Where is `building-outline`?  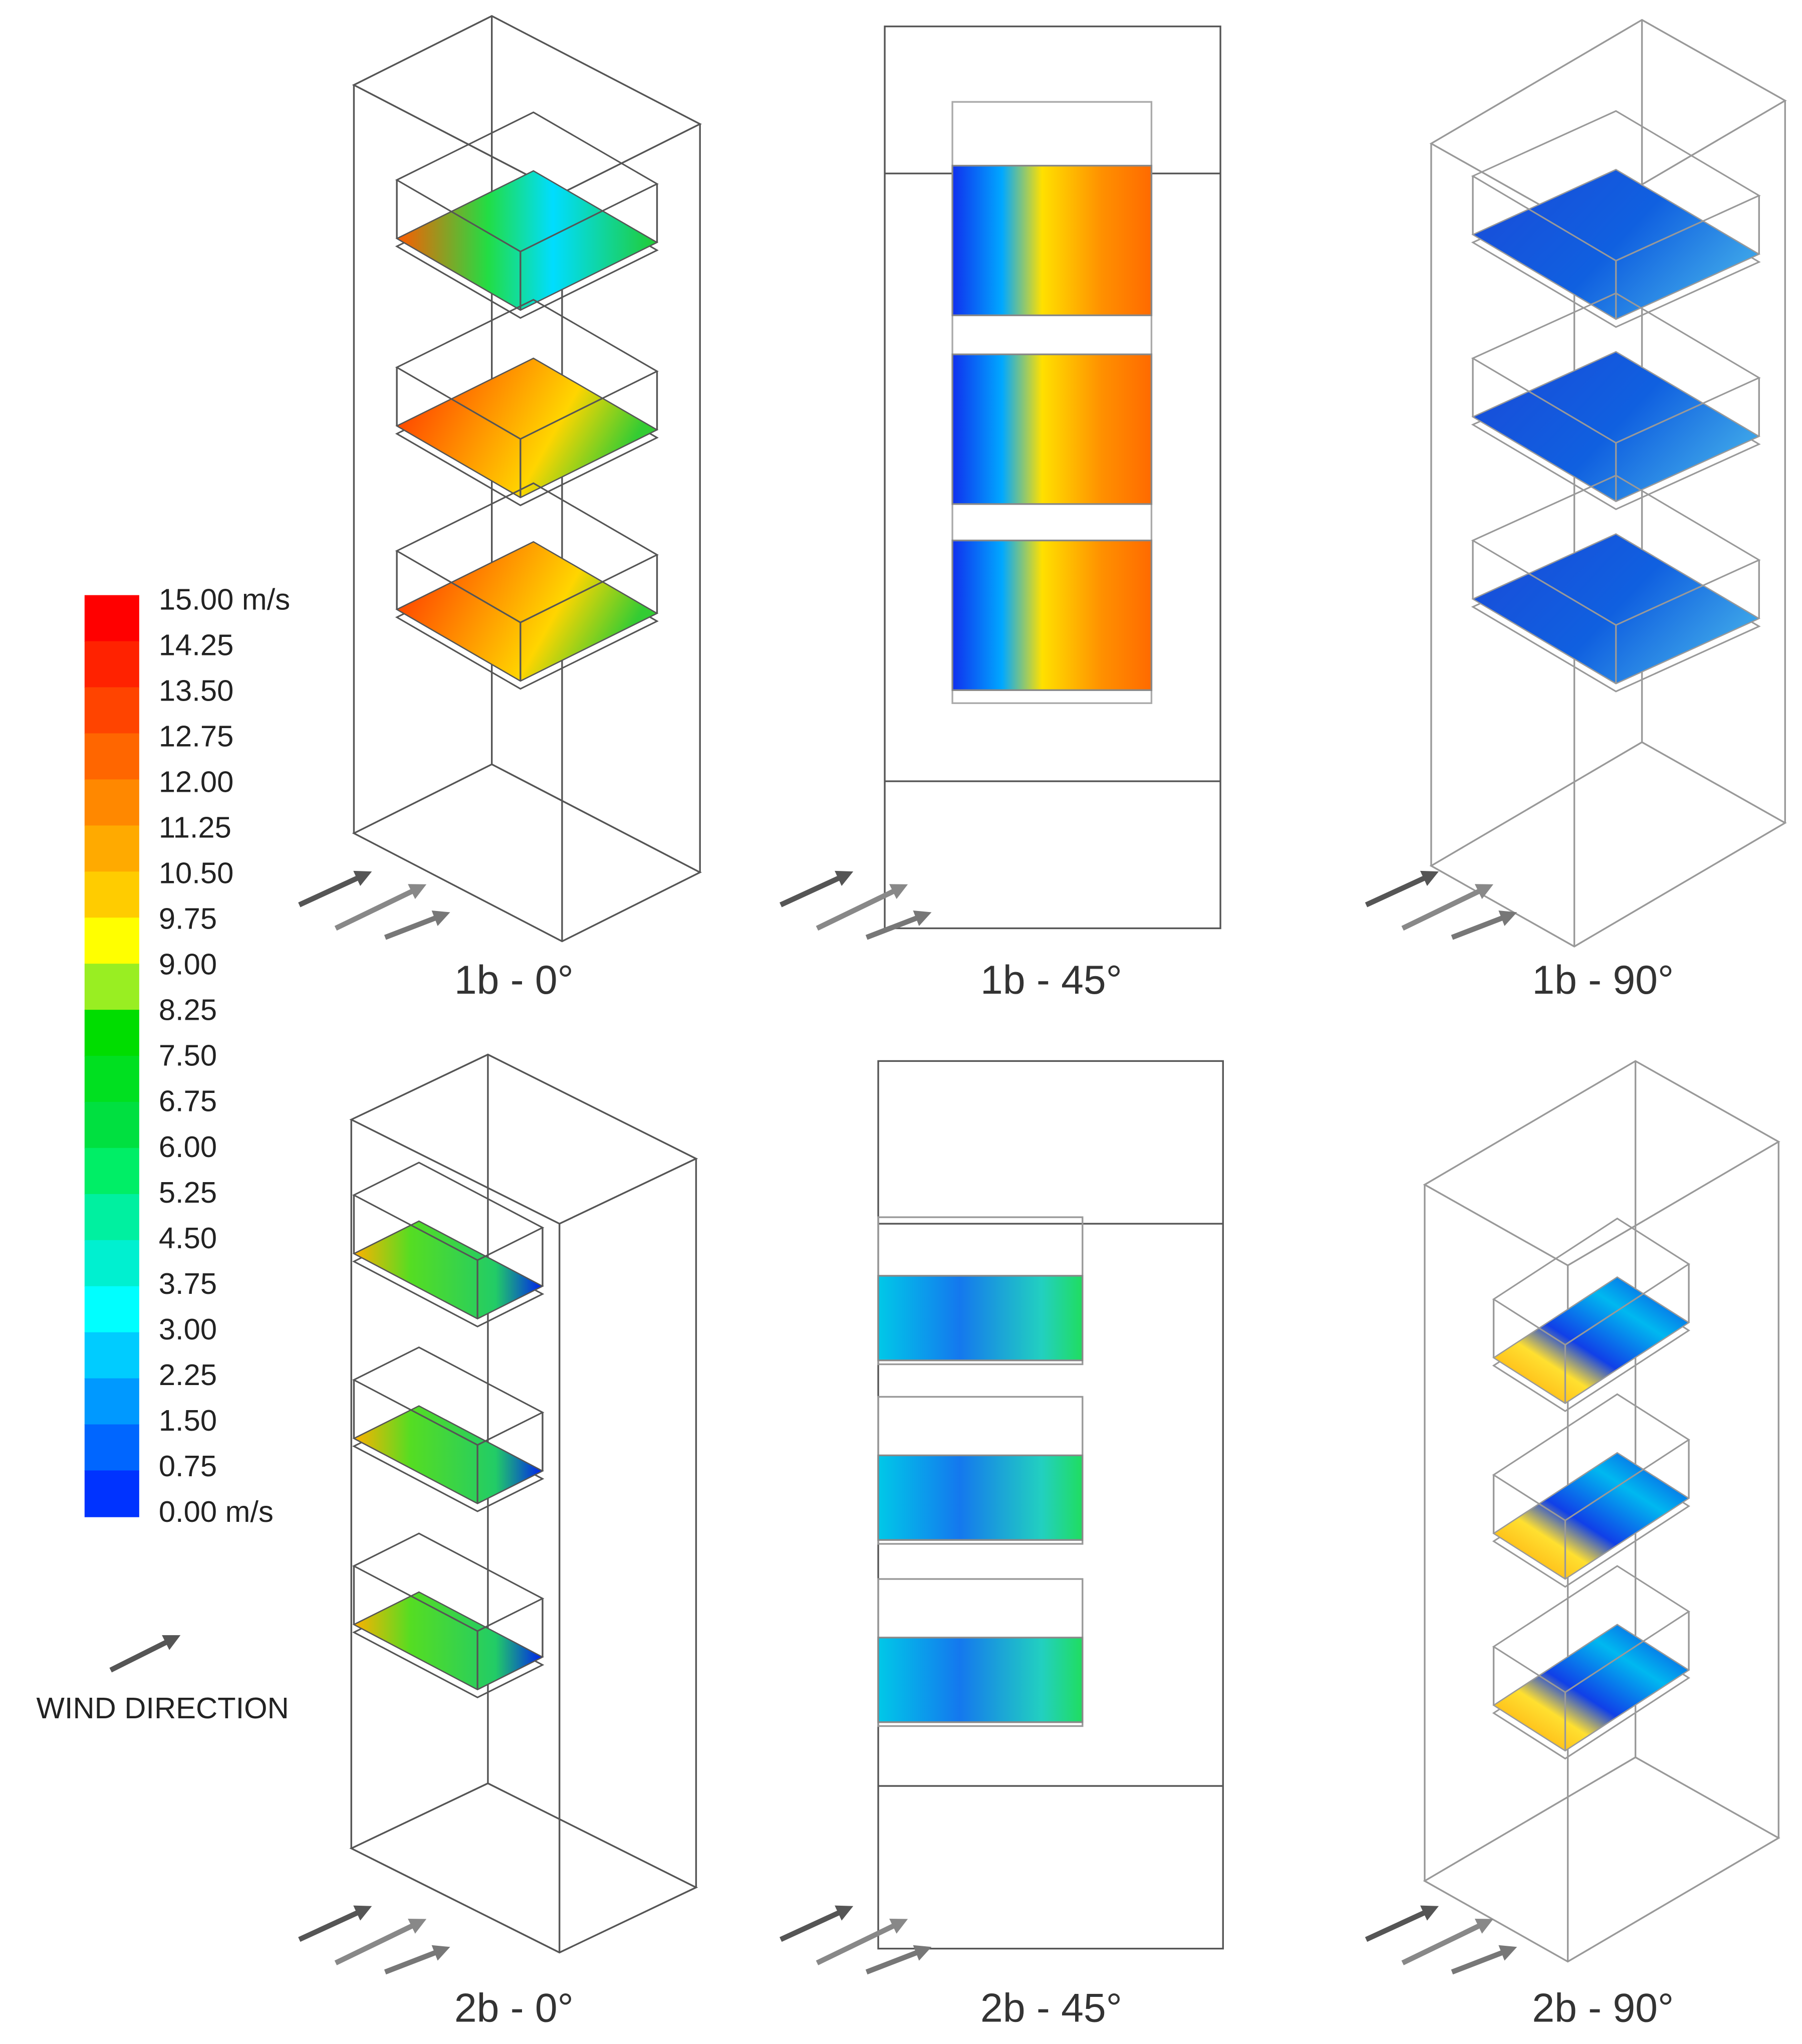 building-outline is located at coordinates (1052, 478).